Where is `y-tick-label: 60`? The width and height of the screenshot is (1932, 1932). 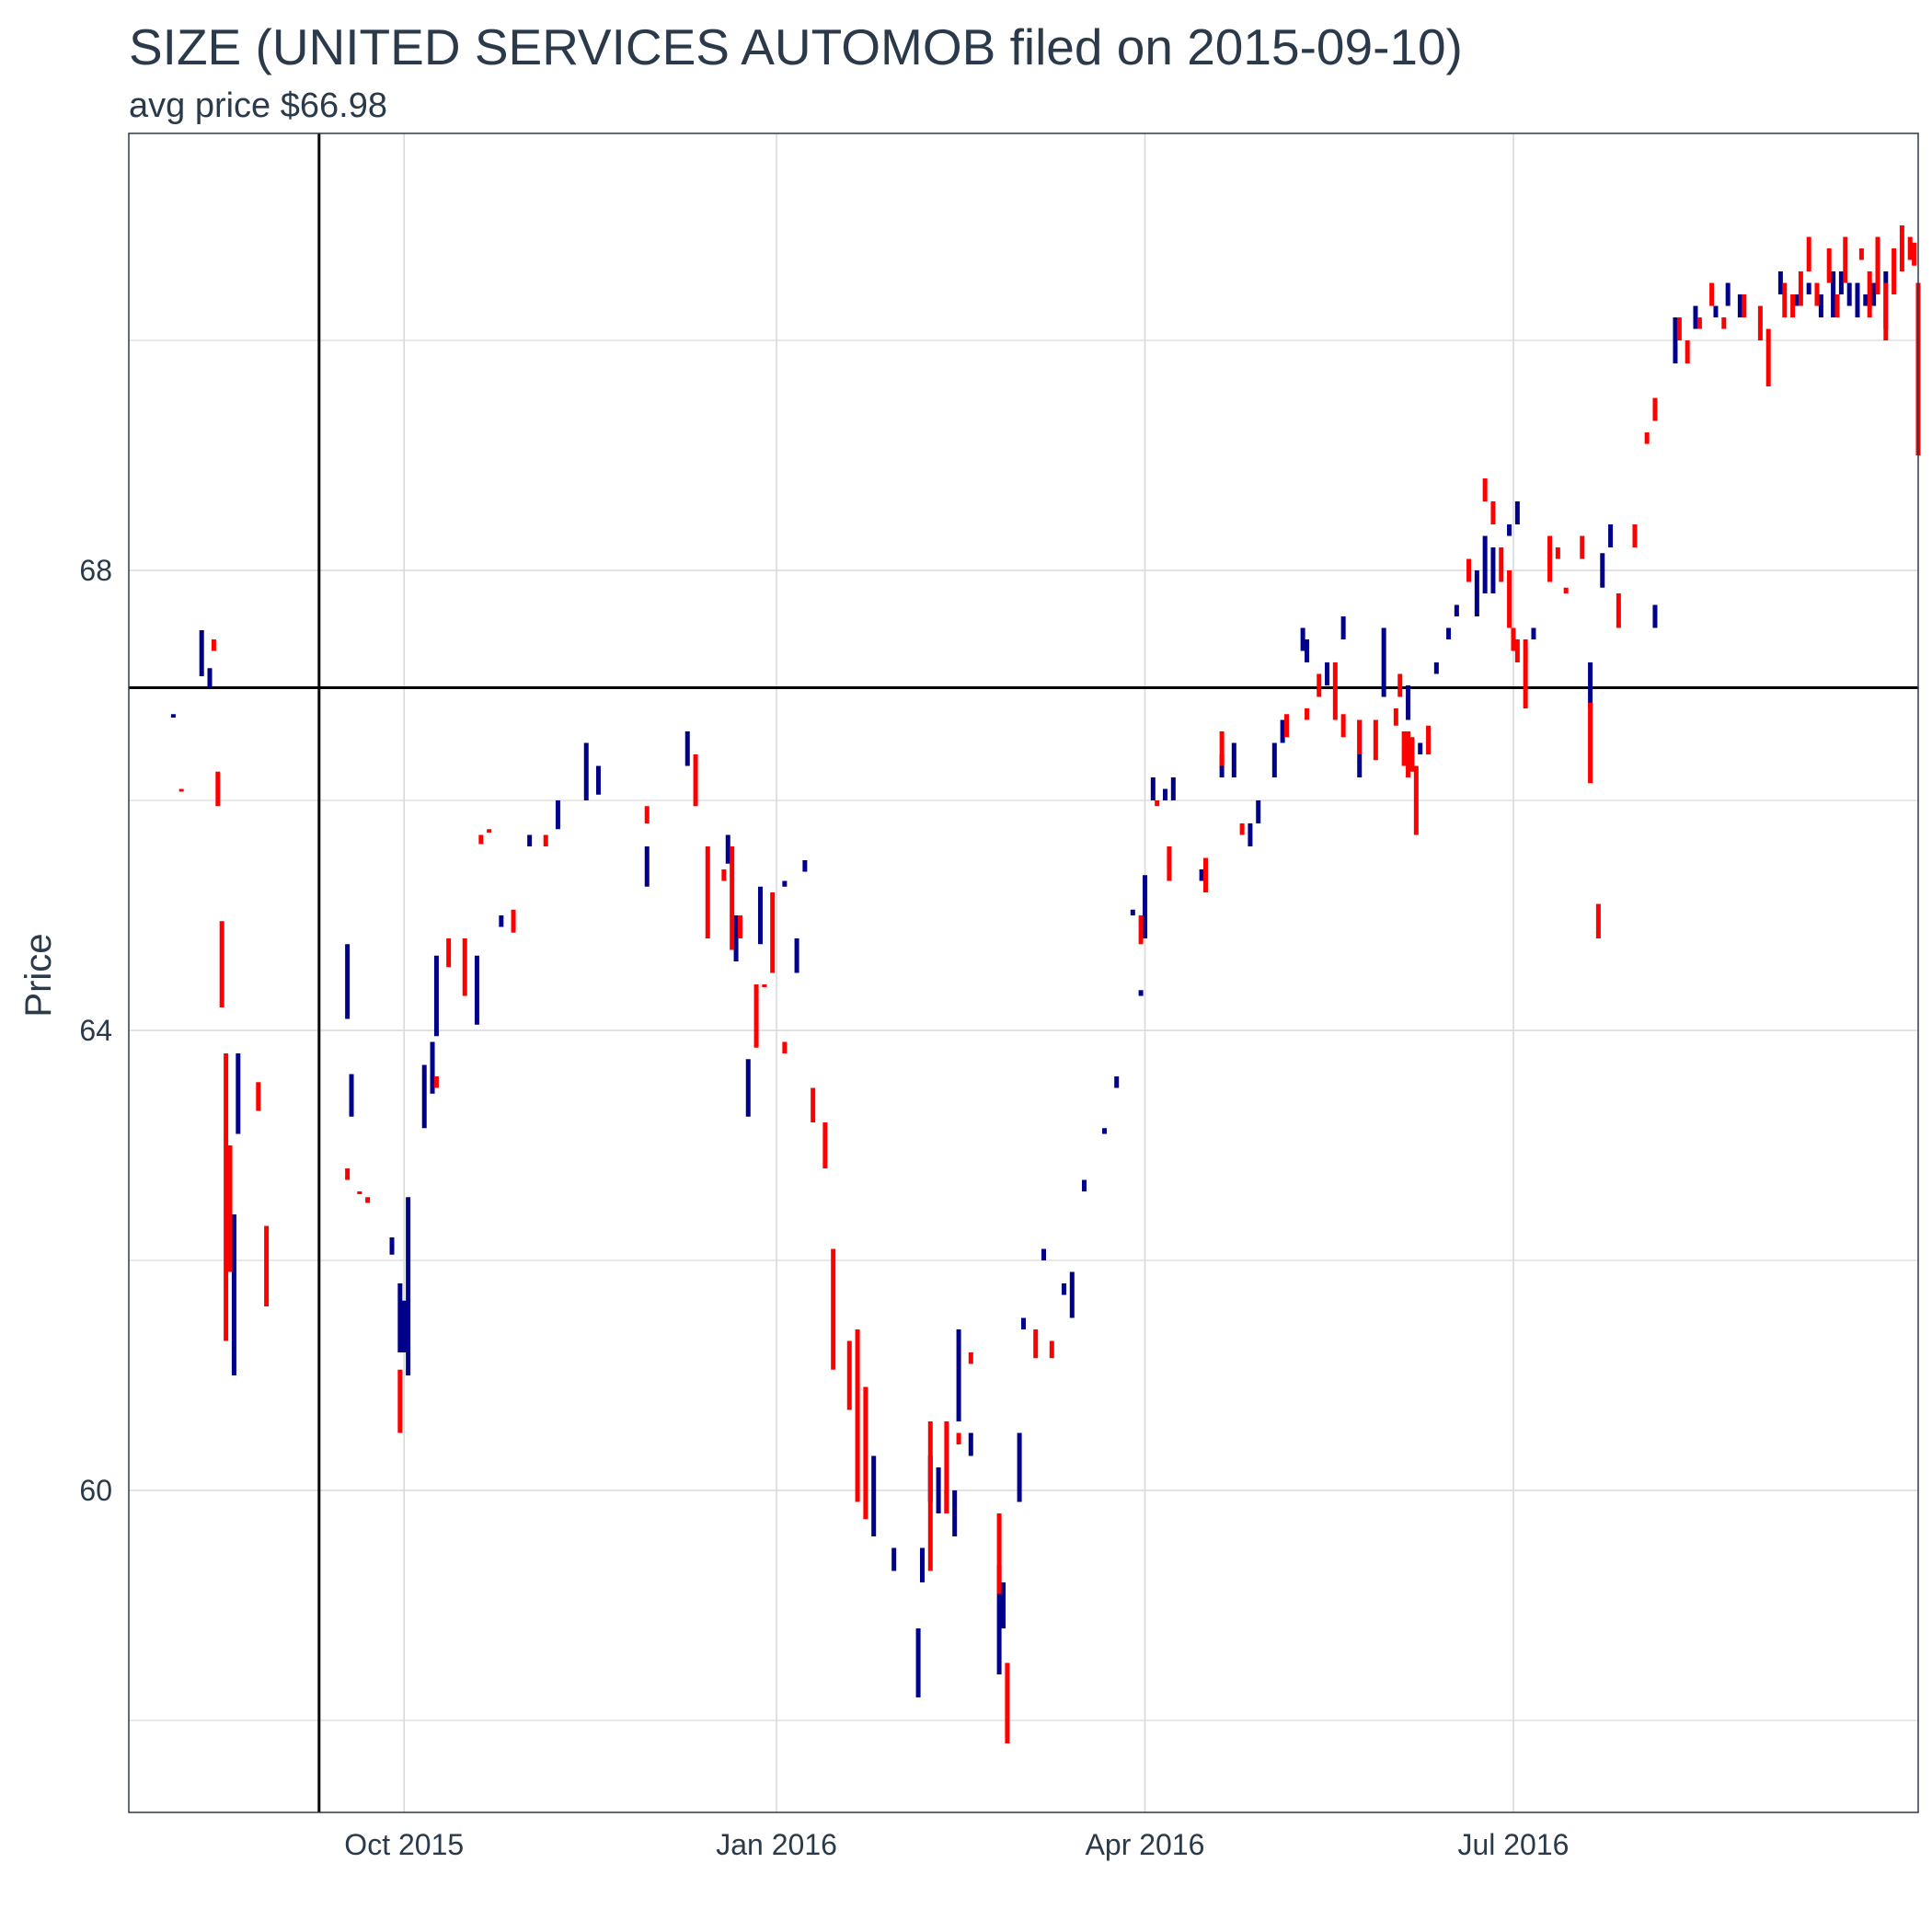
y-tick-label: 60 is located at coordinates (95, 1490).